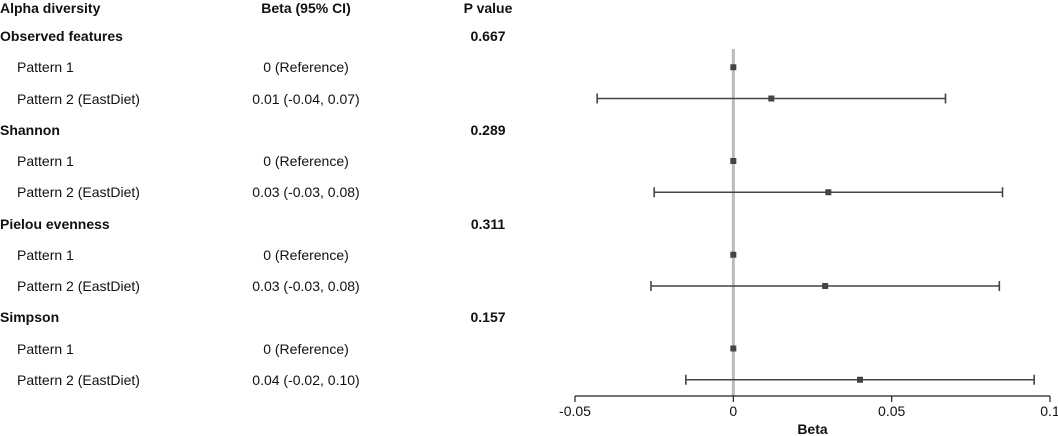  What do you see at coordinates (30, 129) in the screenshot?
I see `group-label: Shannon` at bounding box center [30, 129].